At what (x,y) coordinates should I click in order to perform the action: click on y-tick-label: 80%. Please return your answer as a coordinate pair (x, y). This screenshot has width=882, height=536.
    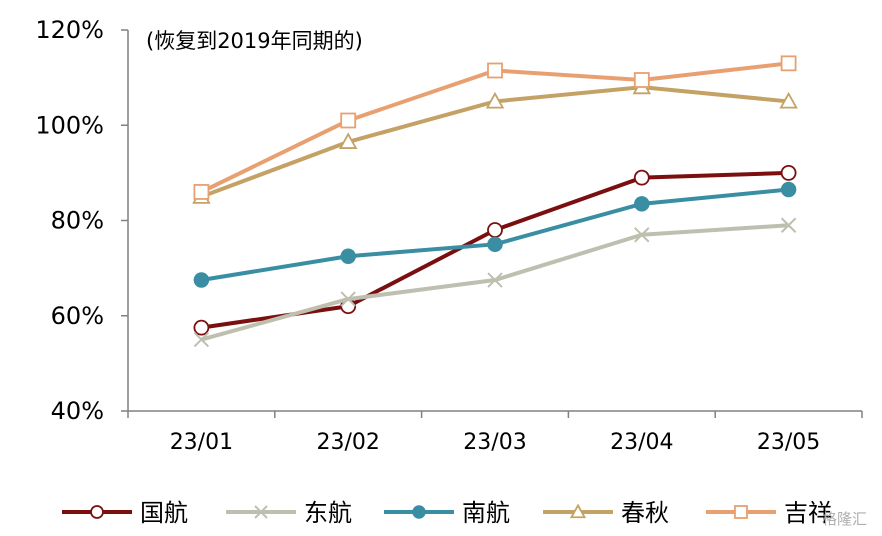
    Looking at the image, I should click on (77, 221).